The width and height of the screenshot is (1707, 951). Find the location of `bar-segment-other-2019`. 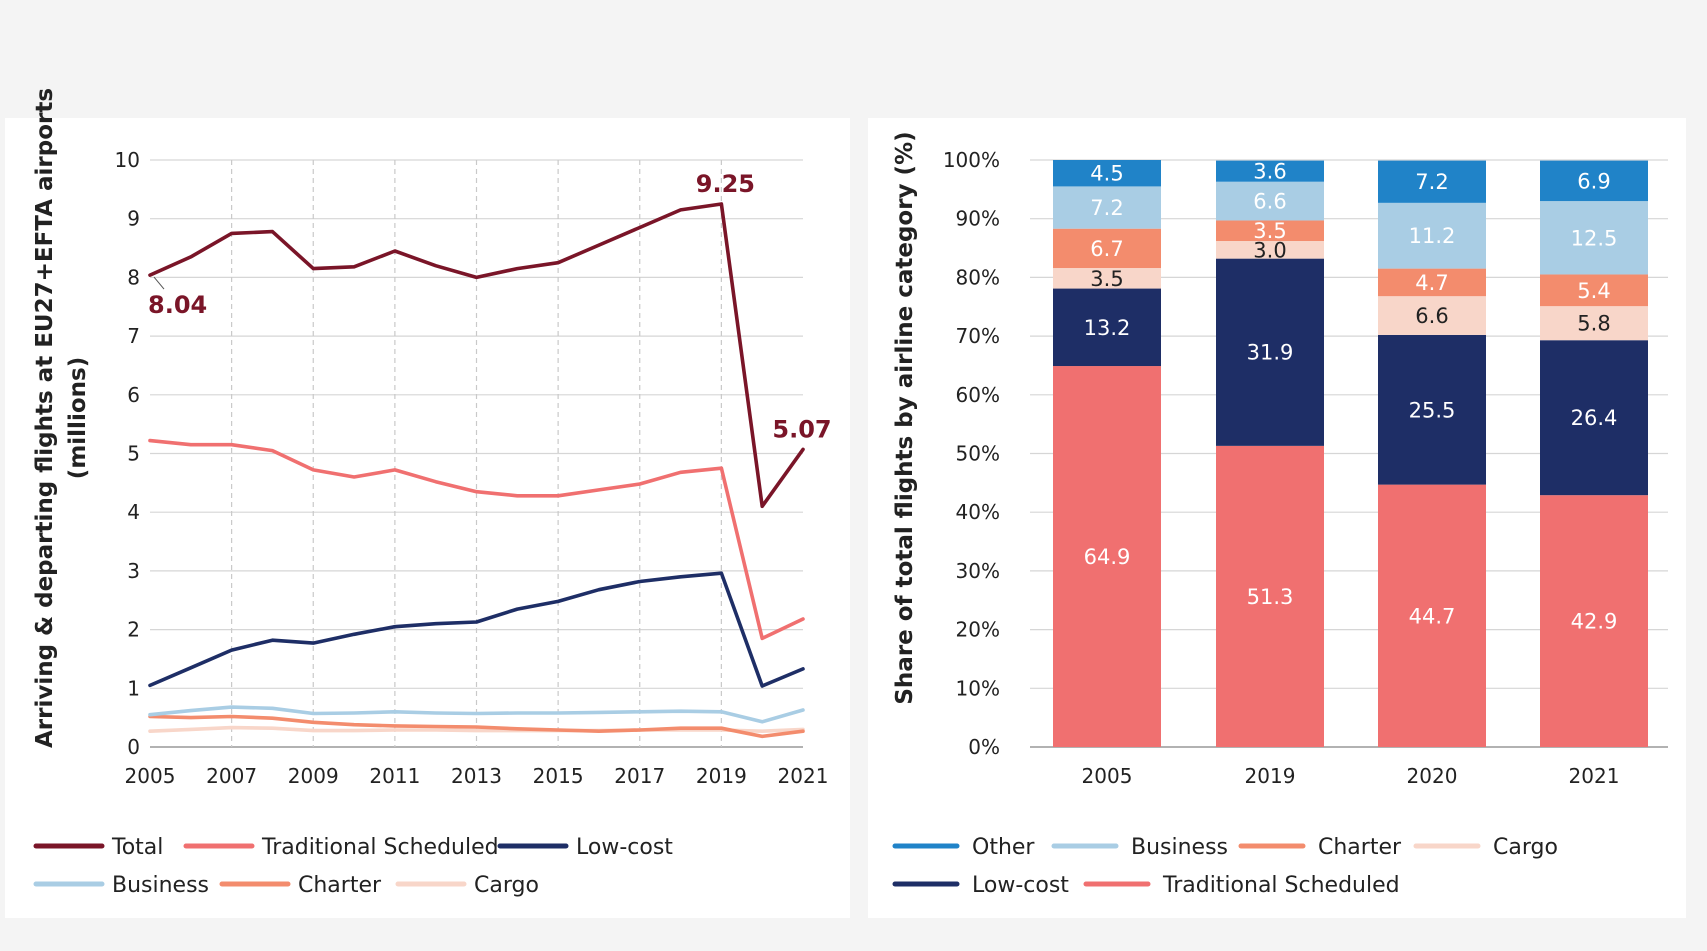

bar-segment-other-2019 is located at coordinates (1270, 171).